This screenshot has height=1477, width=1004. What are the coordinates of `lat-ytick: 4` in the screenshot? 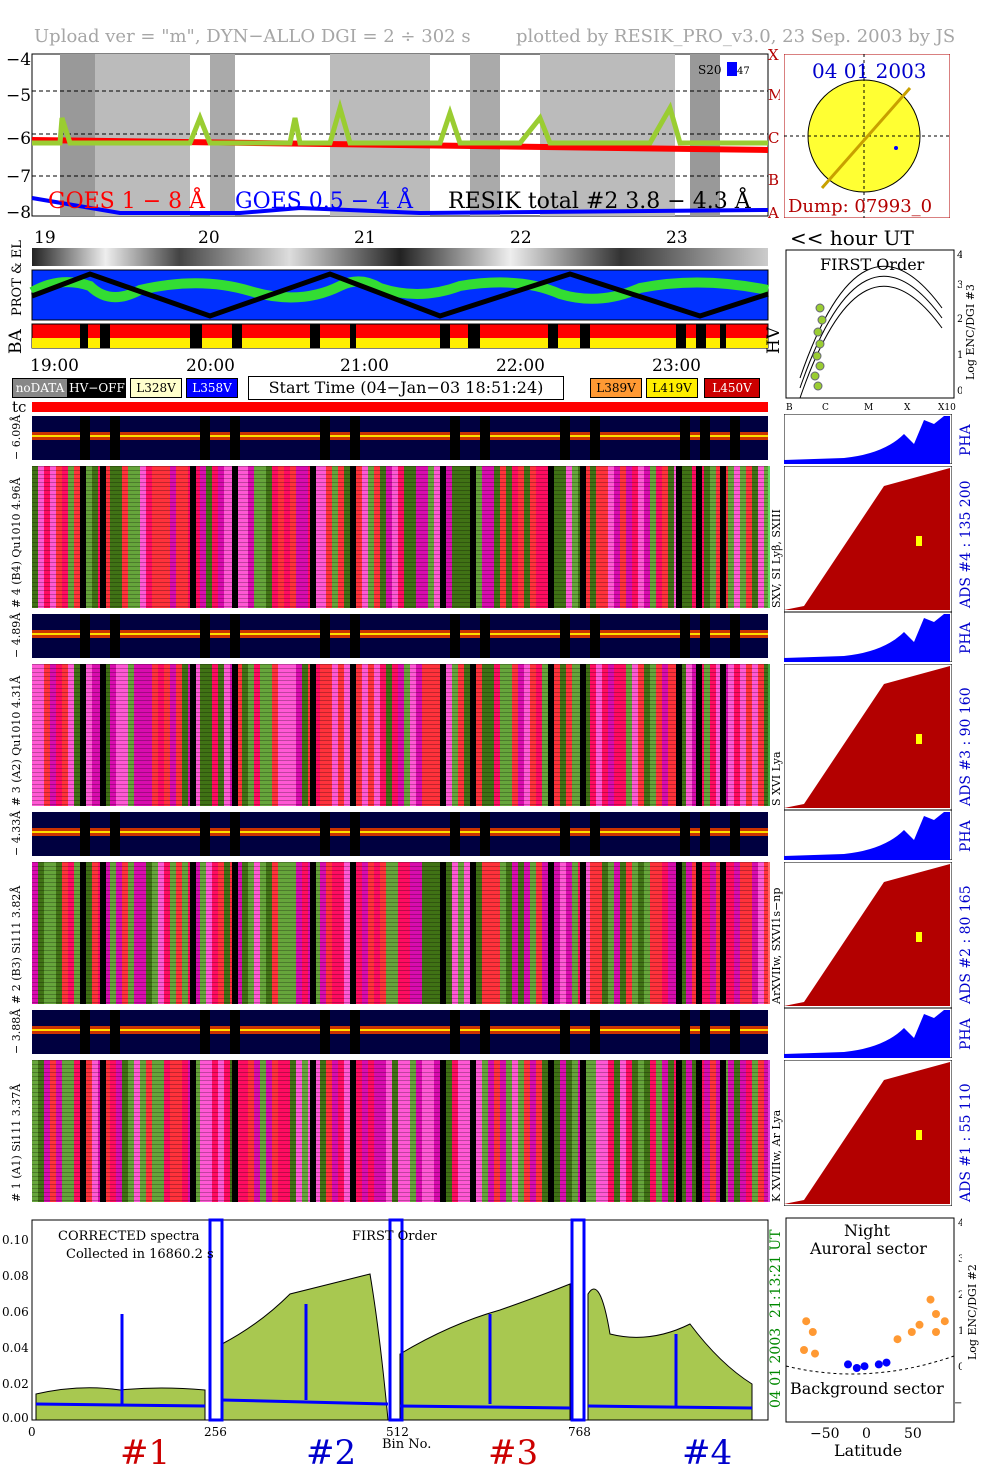 It's located at (960, 1223).